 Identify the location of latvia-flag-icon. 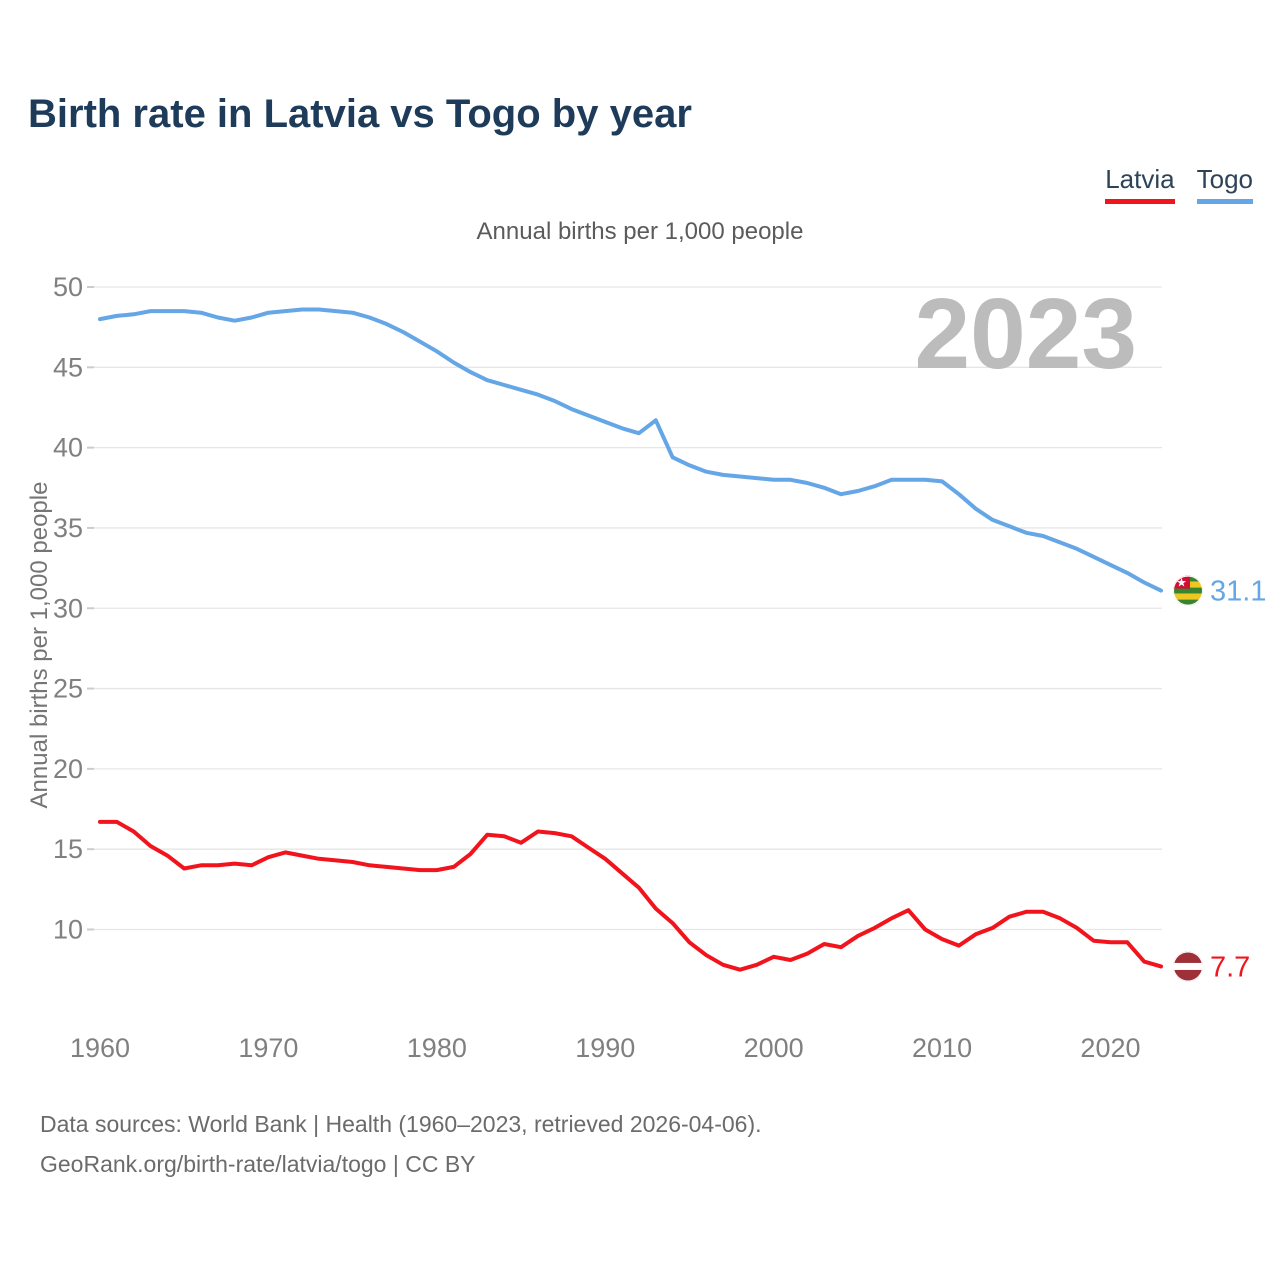
(1188, 966).